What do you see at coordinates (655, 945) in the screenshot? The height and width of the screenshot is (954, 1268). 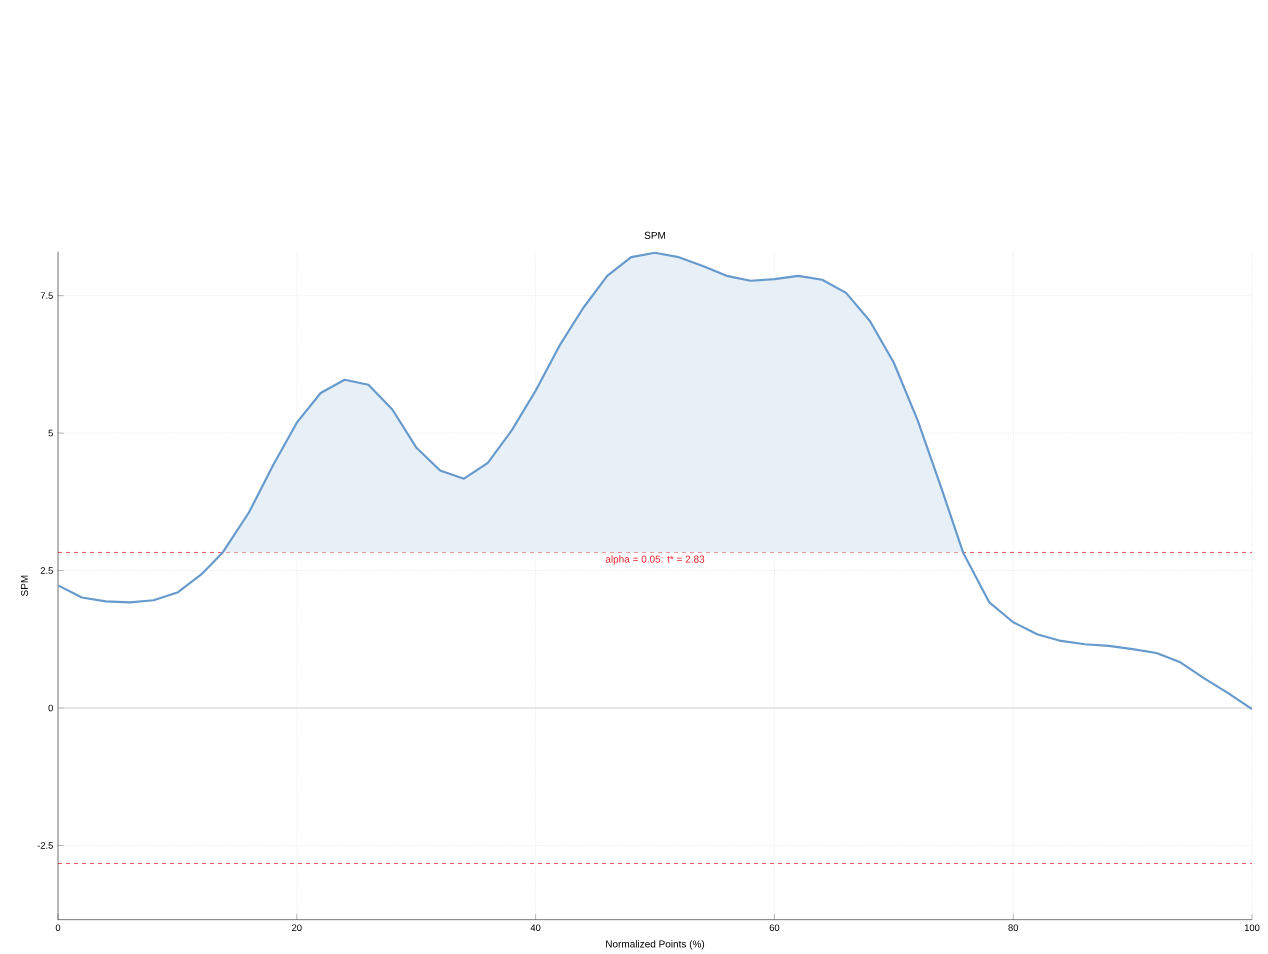 I see `x-axis-title: Normalized Points (%)` at bounding box center [655, 945].